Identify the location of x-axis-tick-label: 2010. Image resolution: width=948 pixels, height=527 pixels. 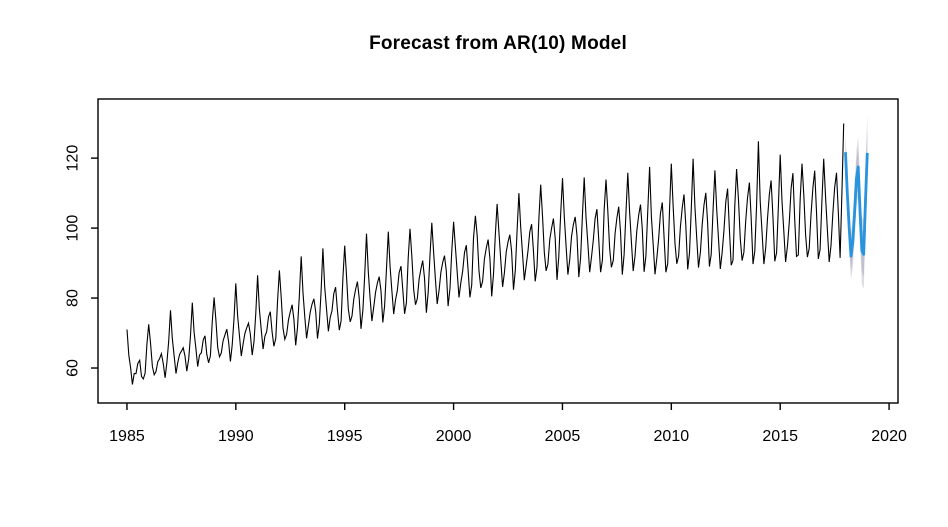
(672, 436).